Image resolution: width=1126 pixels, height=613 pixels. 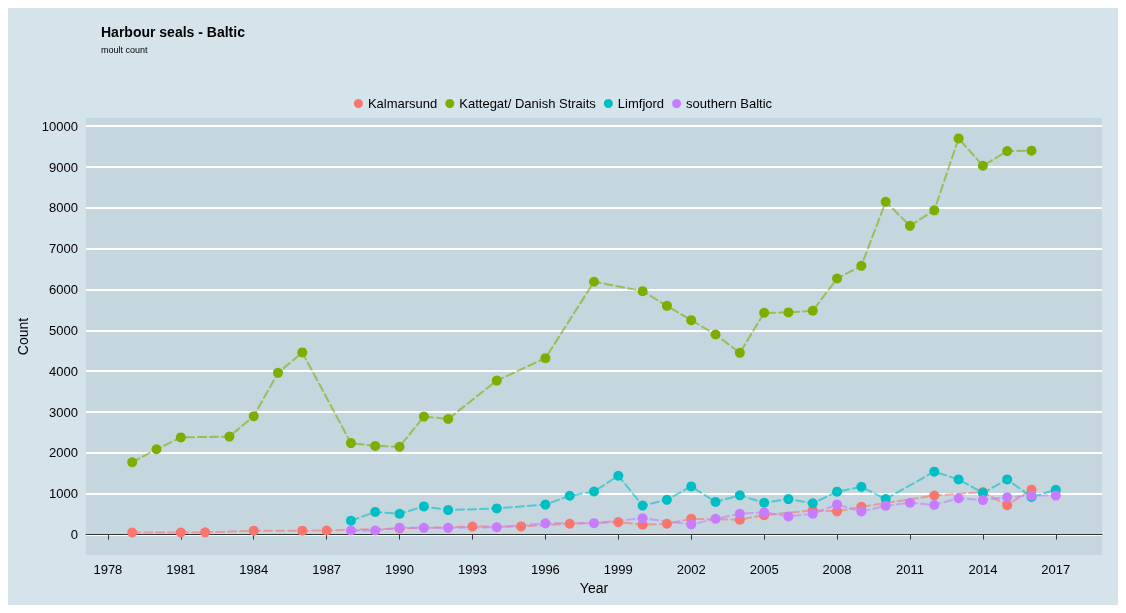 I want to click on x-tick-label: 2005, so click(x=764, y=569).